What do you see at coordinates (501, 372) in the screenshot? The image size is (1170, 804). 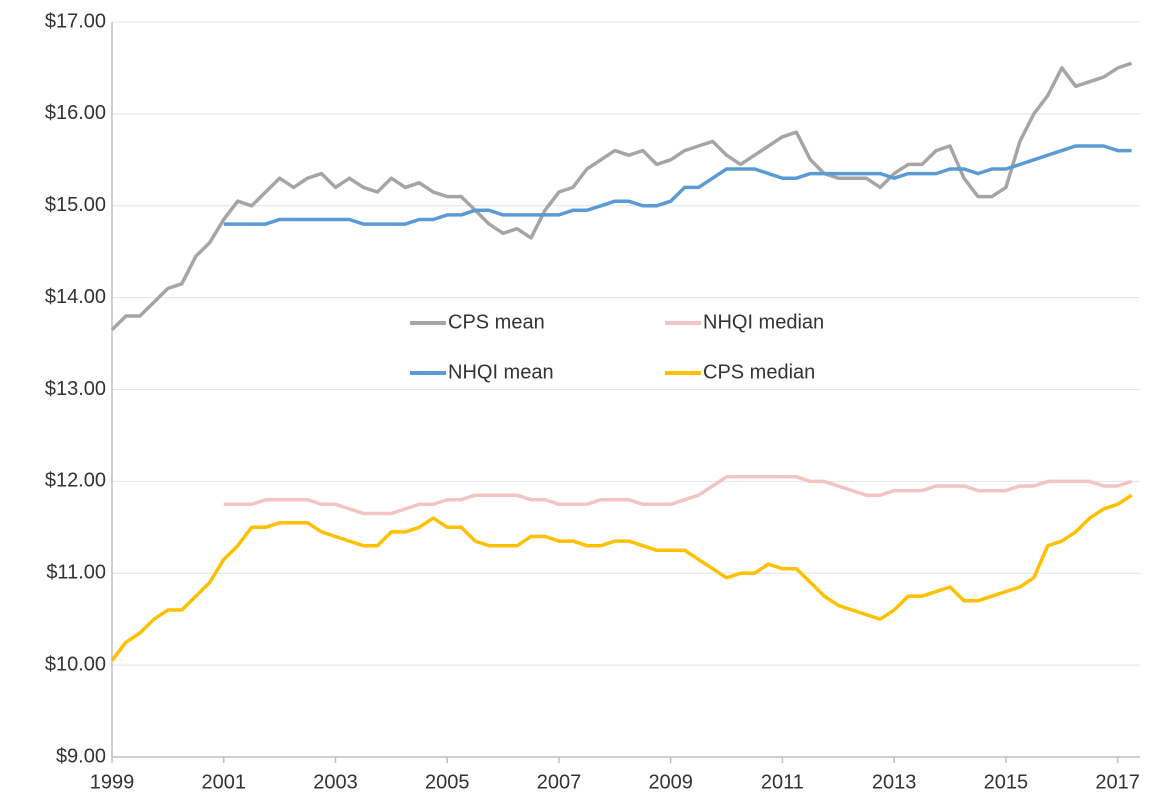 I see `legend-label: NHQI mean` at bounding box center [501, 372].